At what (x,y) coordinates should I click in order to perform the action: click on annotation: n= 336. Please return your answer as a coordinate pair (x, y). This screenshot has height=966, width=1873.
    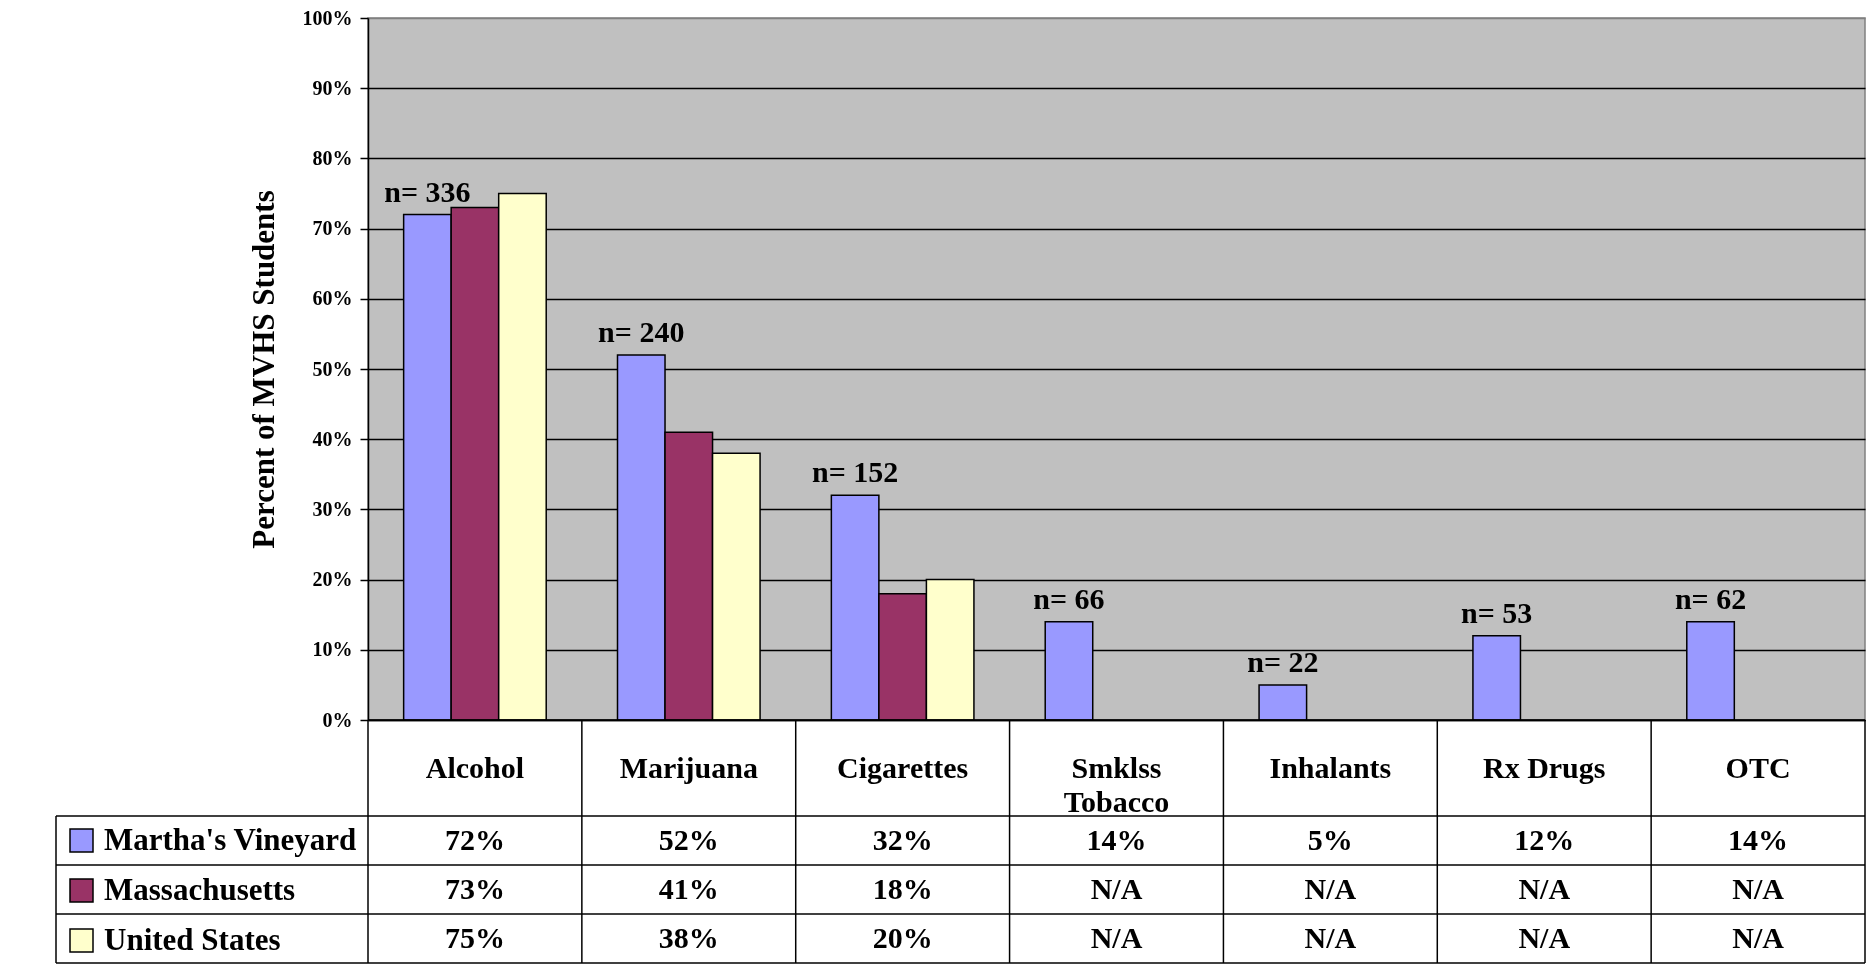
    Looking at the image, I should click on (427, 191).